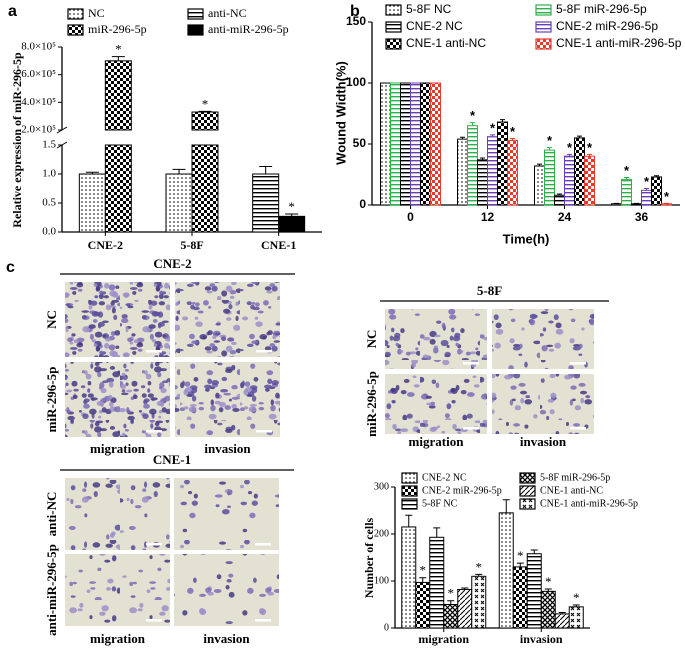  What do you see at coordinates (12, 11) in the screenshot?
I see `panel-label: a` at bounding box center [12, 11].